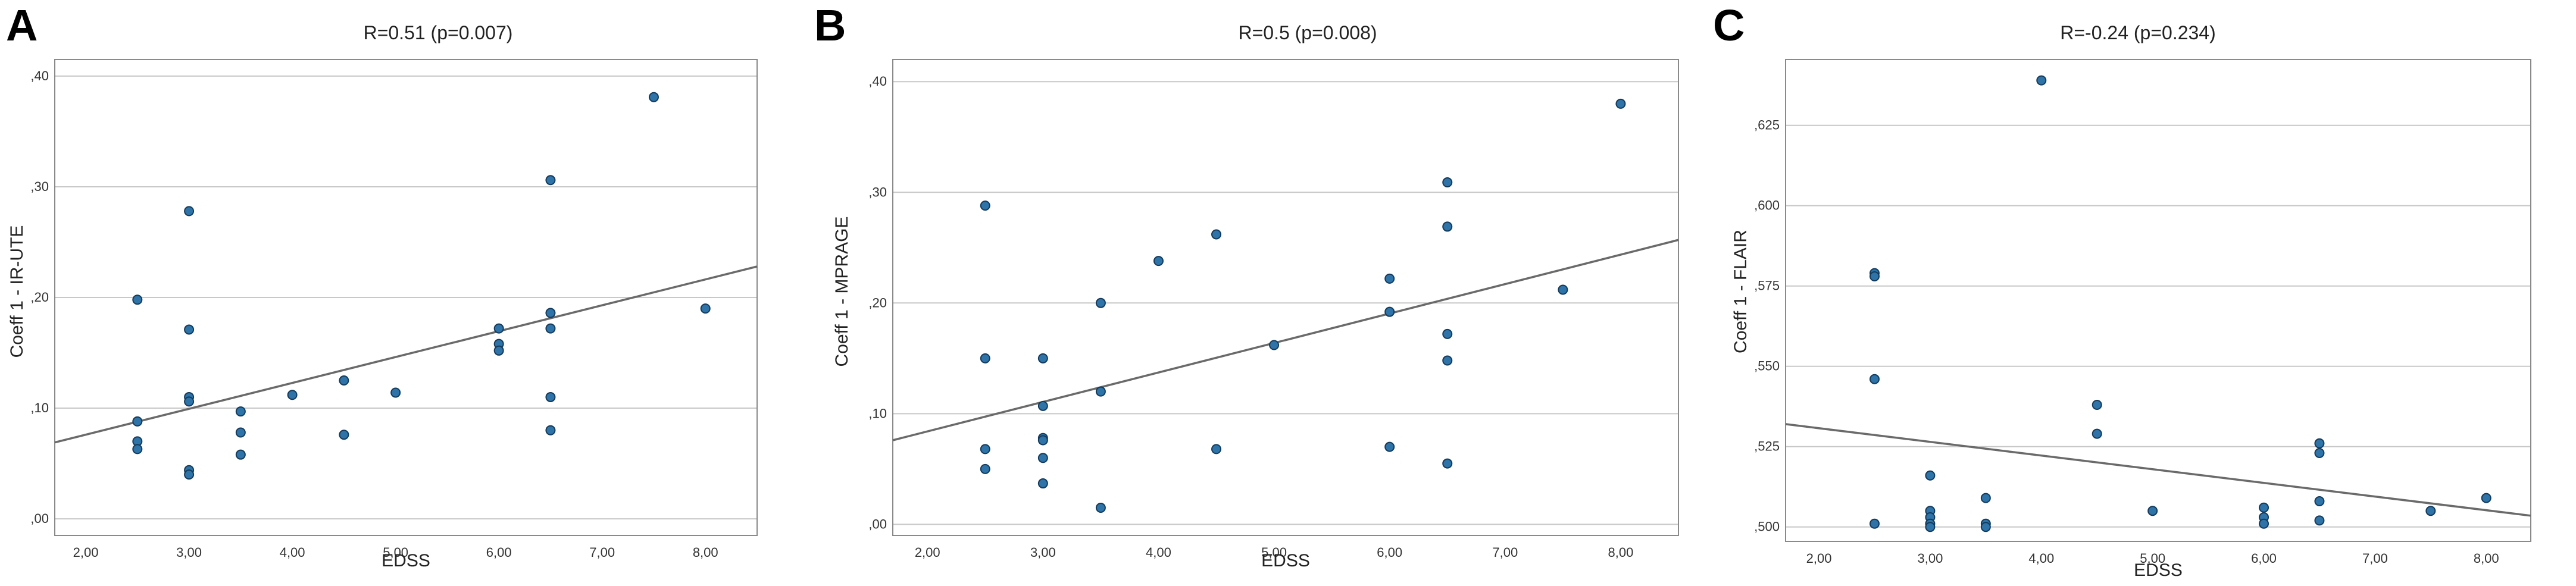 The image size is (2576, 586). What do you see at coordinates (39, 297) in the screenshot?
I see `chart-a-y-tick-label: ,20` at bounding box center [39, 297].